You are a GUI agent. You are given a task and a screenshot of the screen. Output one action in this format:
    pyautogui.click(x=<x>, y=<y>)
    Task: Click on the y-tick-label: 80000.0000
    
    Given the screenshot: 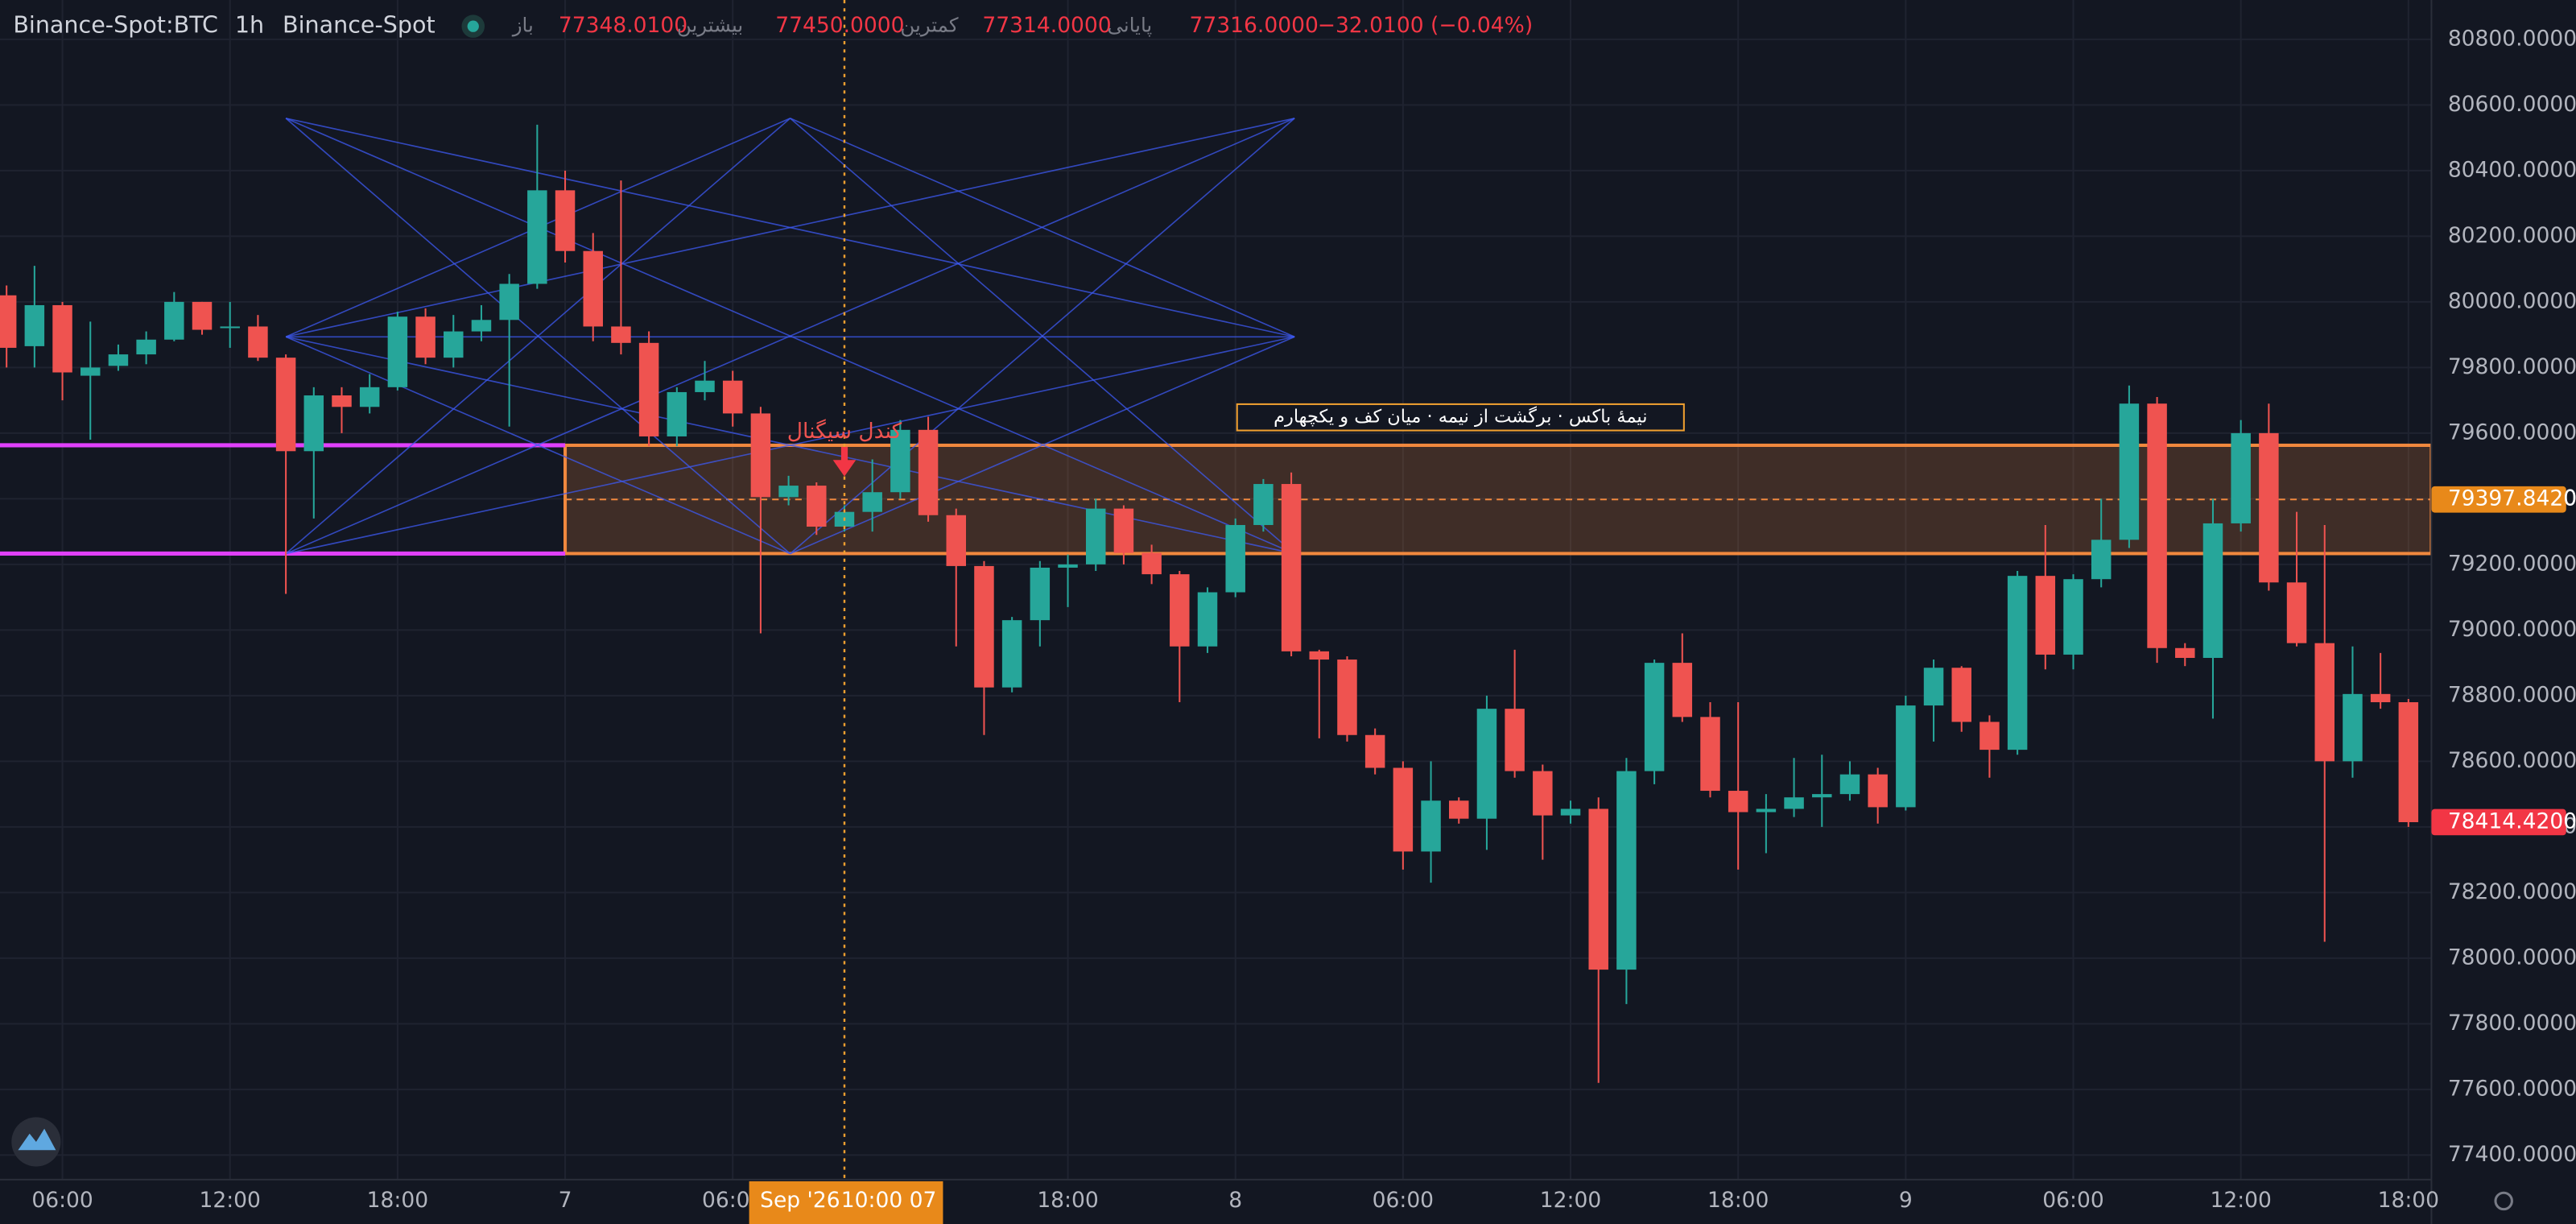 What is the action you would take?
    pyautogui.click(x=2512, y=300)
    